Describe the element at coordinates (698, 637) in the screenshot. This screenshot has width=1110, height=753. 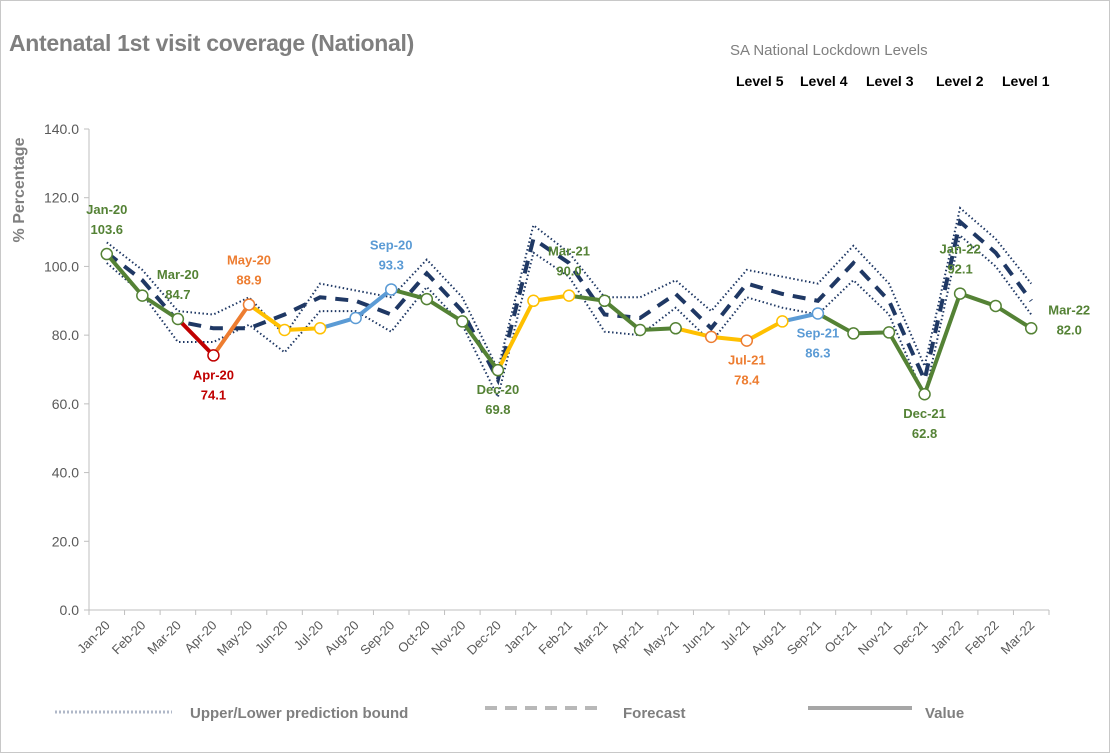
I see `x-tick-label: Jun-21` at that location.